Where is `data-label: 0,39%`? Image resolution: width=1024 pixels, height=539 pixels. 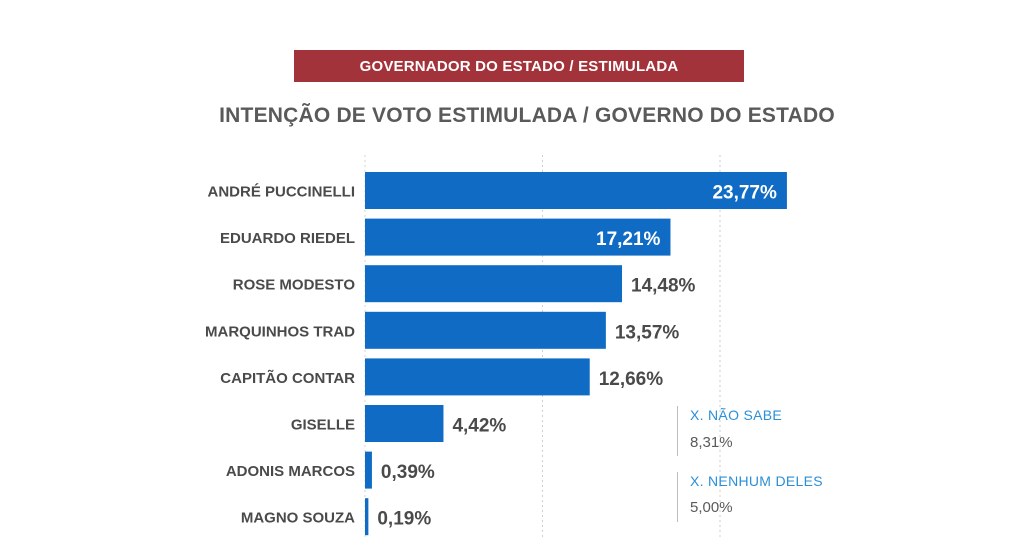
data-label: 0,39% is located at coordinates (408, 472).